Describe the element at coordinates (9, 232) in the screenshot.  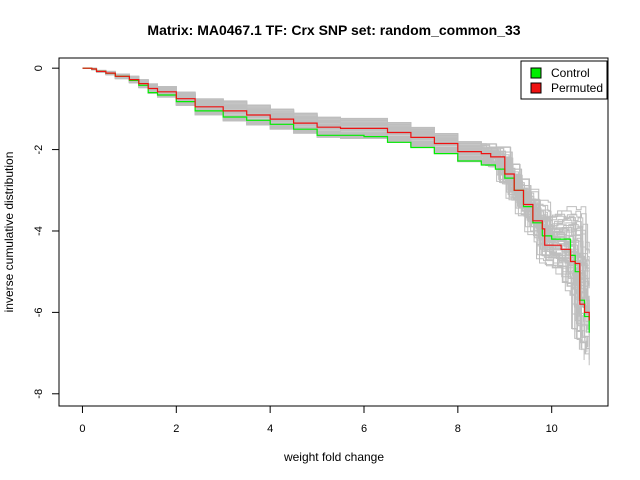
I see `y-axis-label: inverse cumulative distribution` at that location.